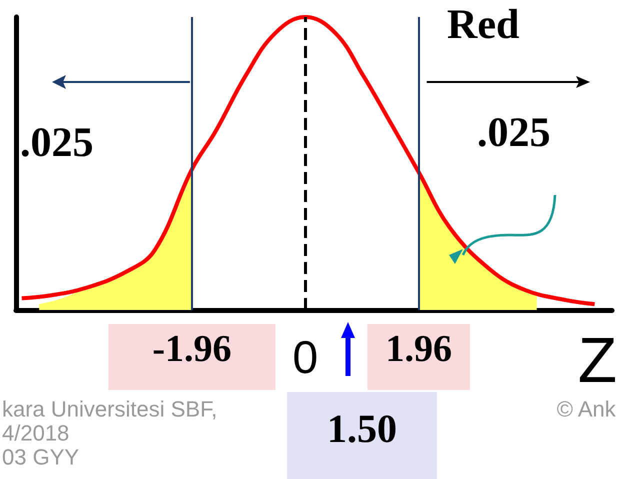  What do you see at coordinates (362, 428) in the screenshot?
I see `text: 1.50` at bounding box center [362, 428].